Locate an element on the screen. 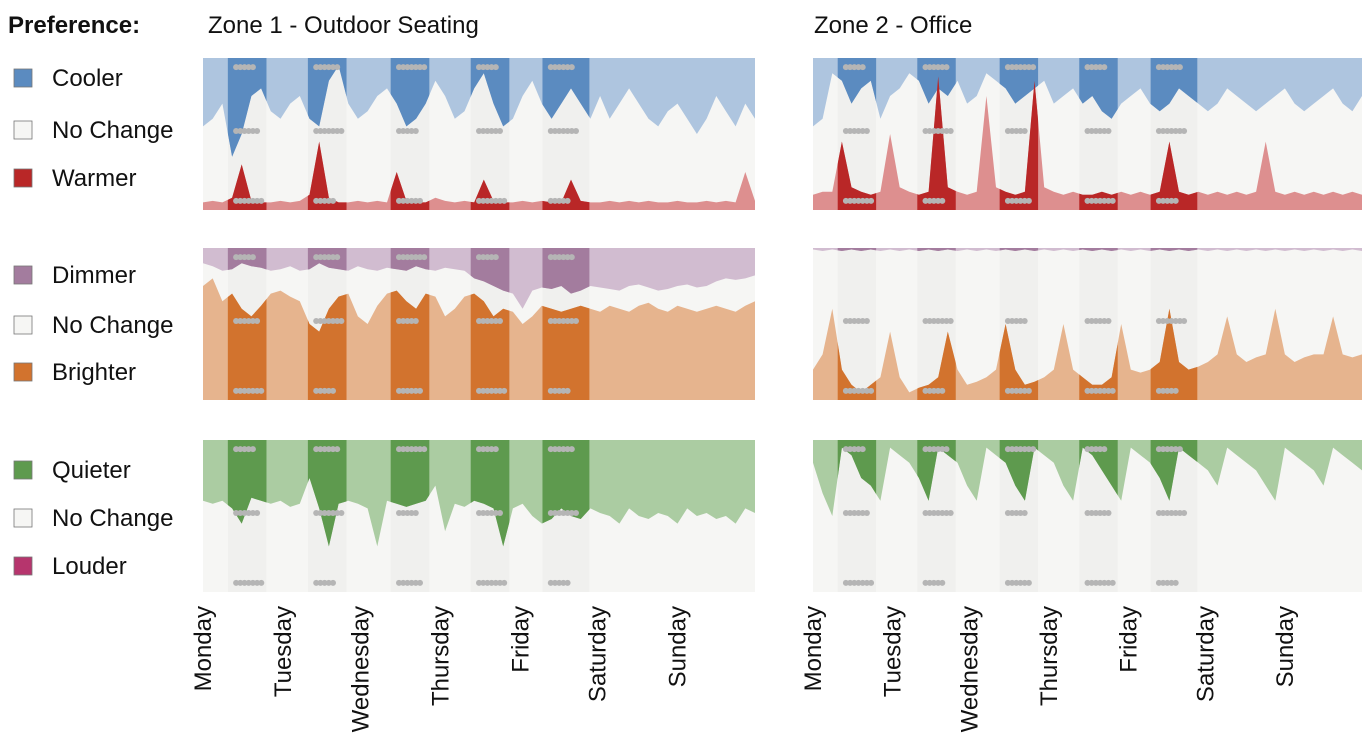 The height and width of the screenshot is (753, 1363). nochange-swatch is located at coordinates (23, 325).